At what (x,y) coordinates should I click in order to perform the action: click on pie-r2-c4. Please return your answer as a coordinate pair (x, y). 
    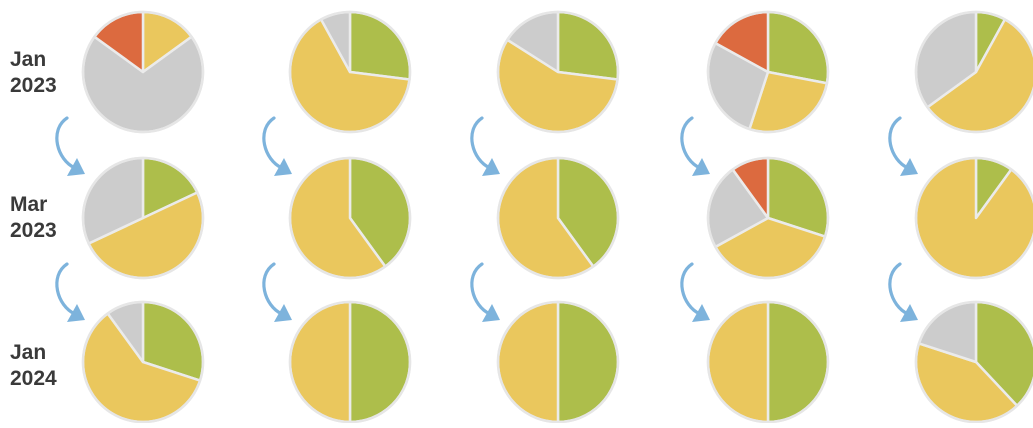
    Looking at the image, I should click on (768, 218).